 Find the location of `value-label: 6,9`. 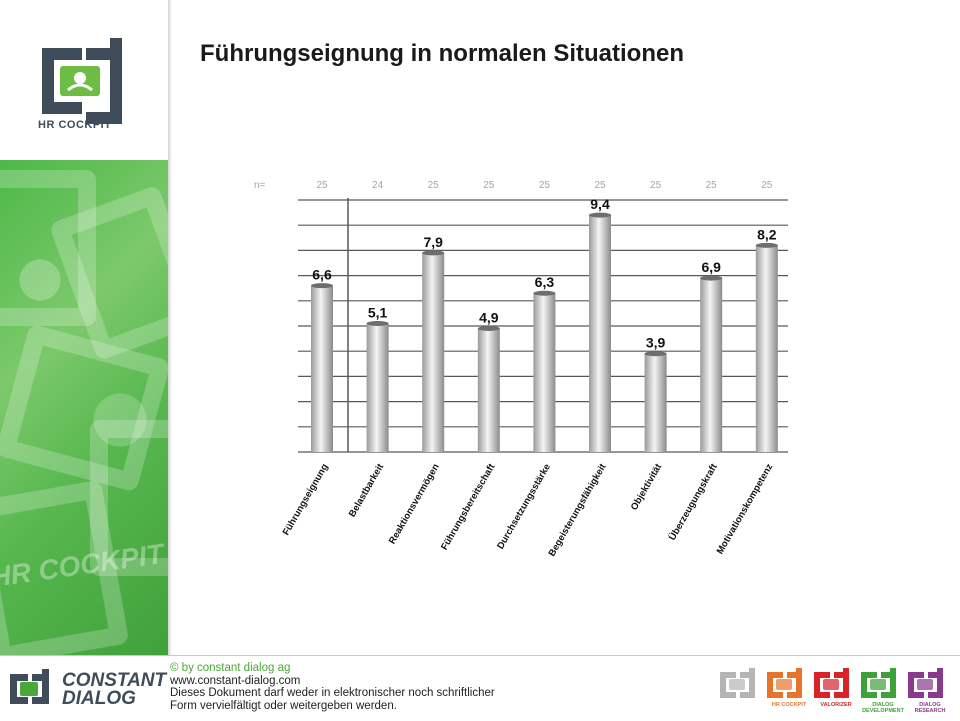

value-label: 6,9 is located at coordinates (711, 267).